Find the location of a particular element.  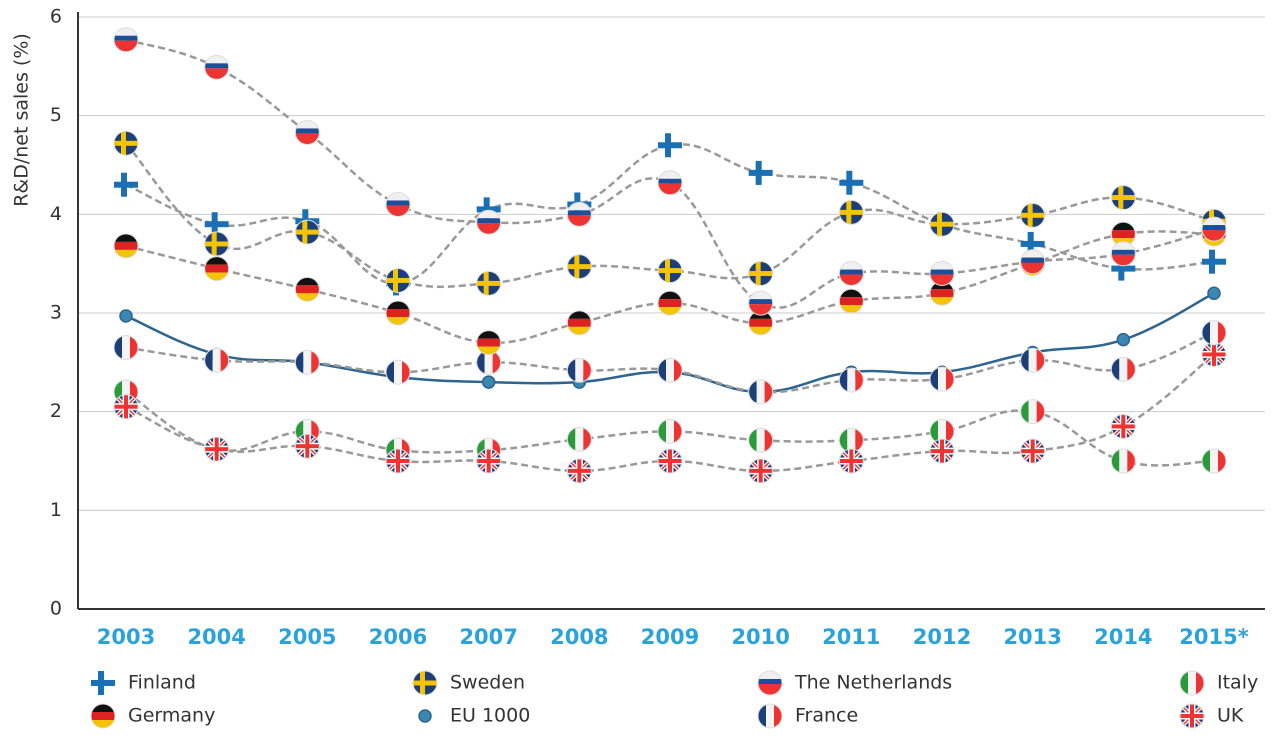

x-tick-label: 2015* is located at coordinates (1213, 637).